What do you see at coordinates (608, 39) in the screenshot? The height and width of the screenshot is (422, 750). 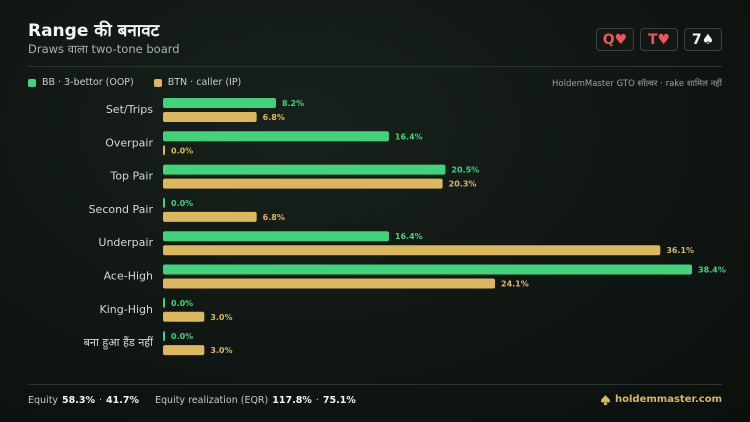 I see `card-rank: Q` at bounding box center [608, 39].